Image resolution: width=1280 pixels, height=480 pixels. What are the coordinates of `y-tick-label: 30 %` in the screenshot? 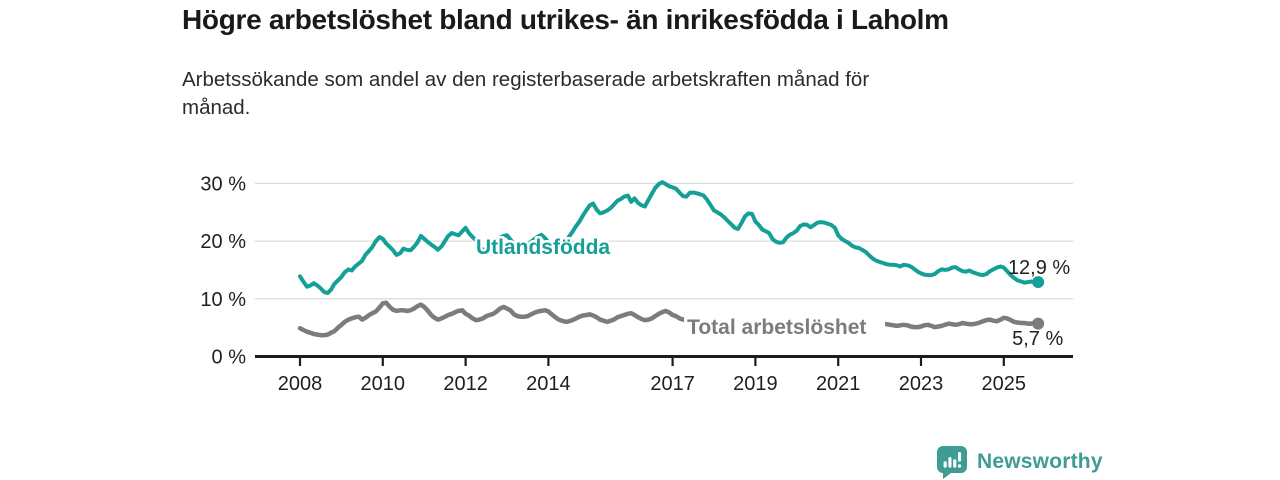 It's located at (223, 184).